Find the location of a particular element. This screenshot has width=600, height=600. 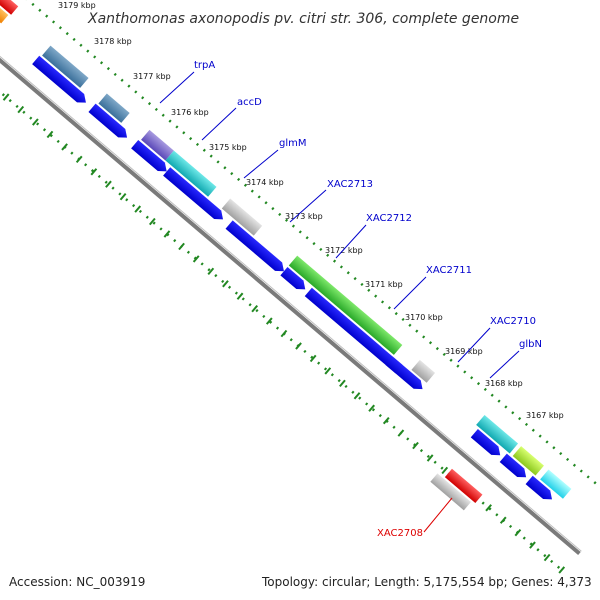

kbp-label: 3172 kbp is located at coordinates (344, 250).